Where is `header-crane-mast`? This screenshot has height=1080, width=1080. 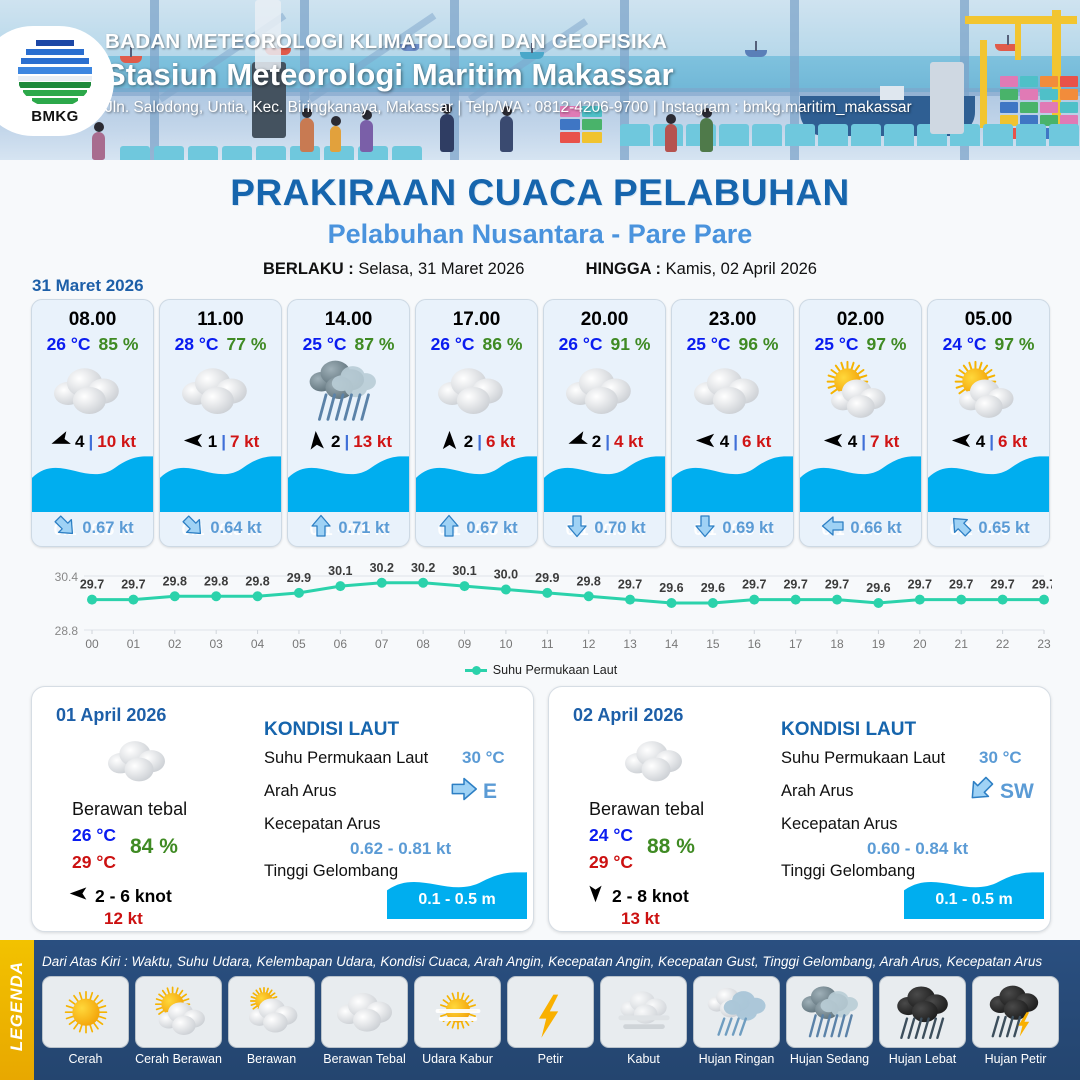
header-crane-mast is located at coordinates (1056, 69).